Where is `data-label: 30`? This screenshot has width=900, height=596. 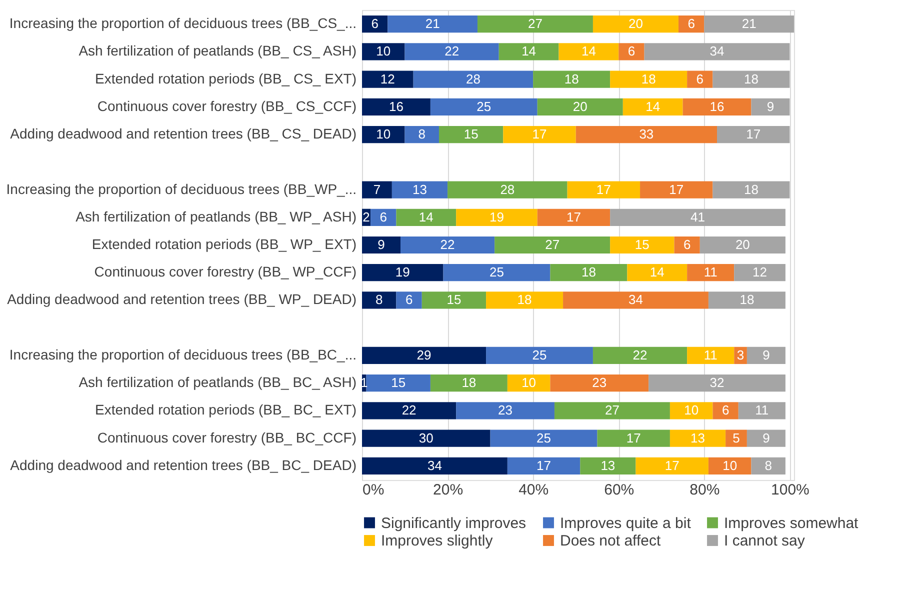 data-label: 30 is located at coordinates (426, 438).